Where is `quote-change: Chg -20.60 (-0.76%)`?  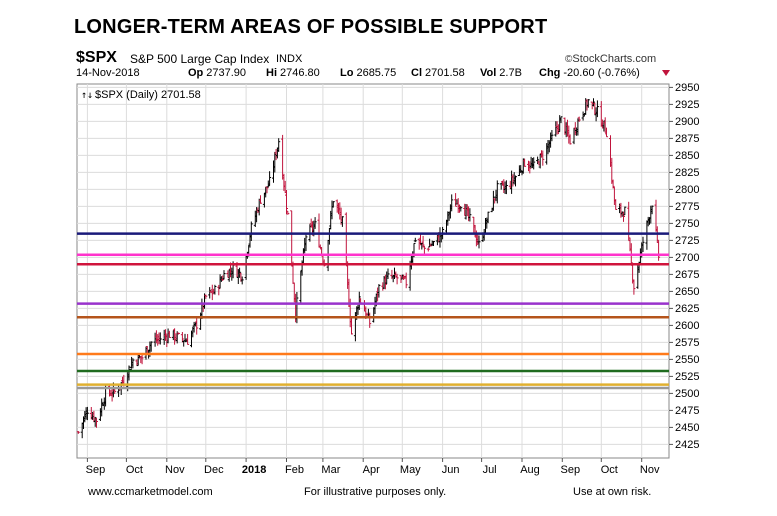
quote-change: Chg -20.60 (-0.76%) is located at coordinates (589, 73).